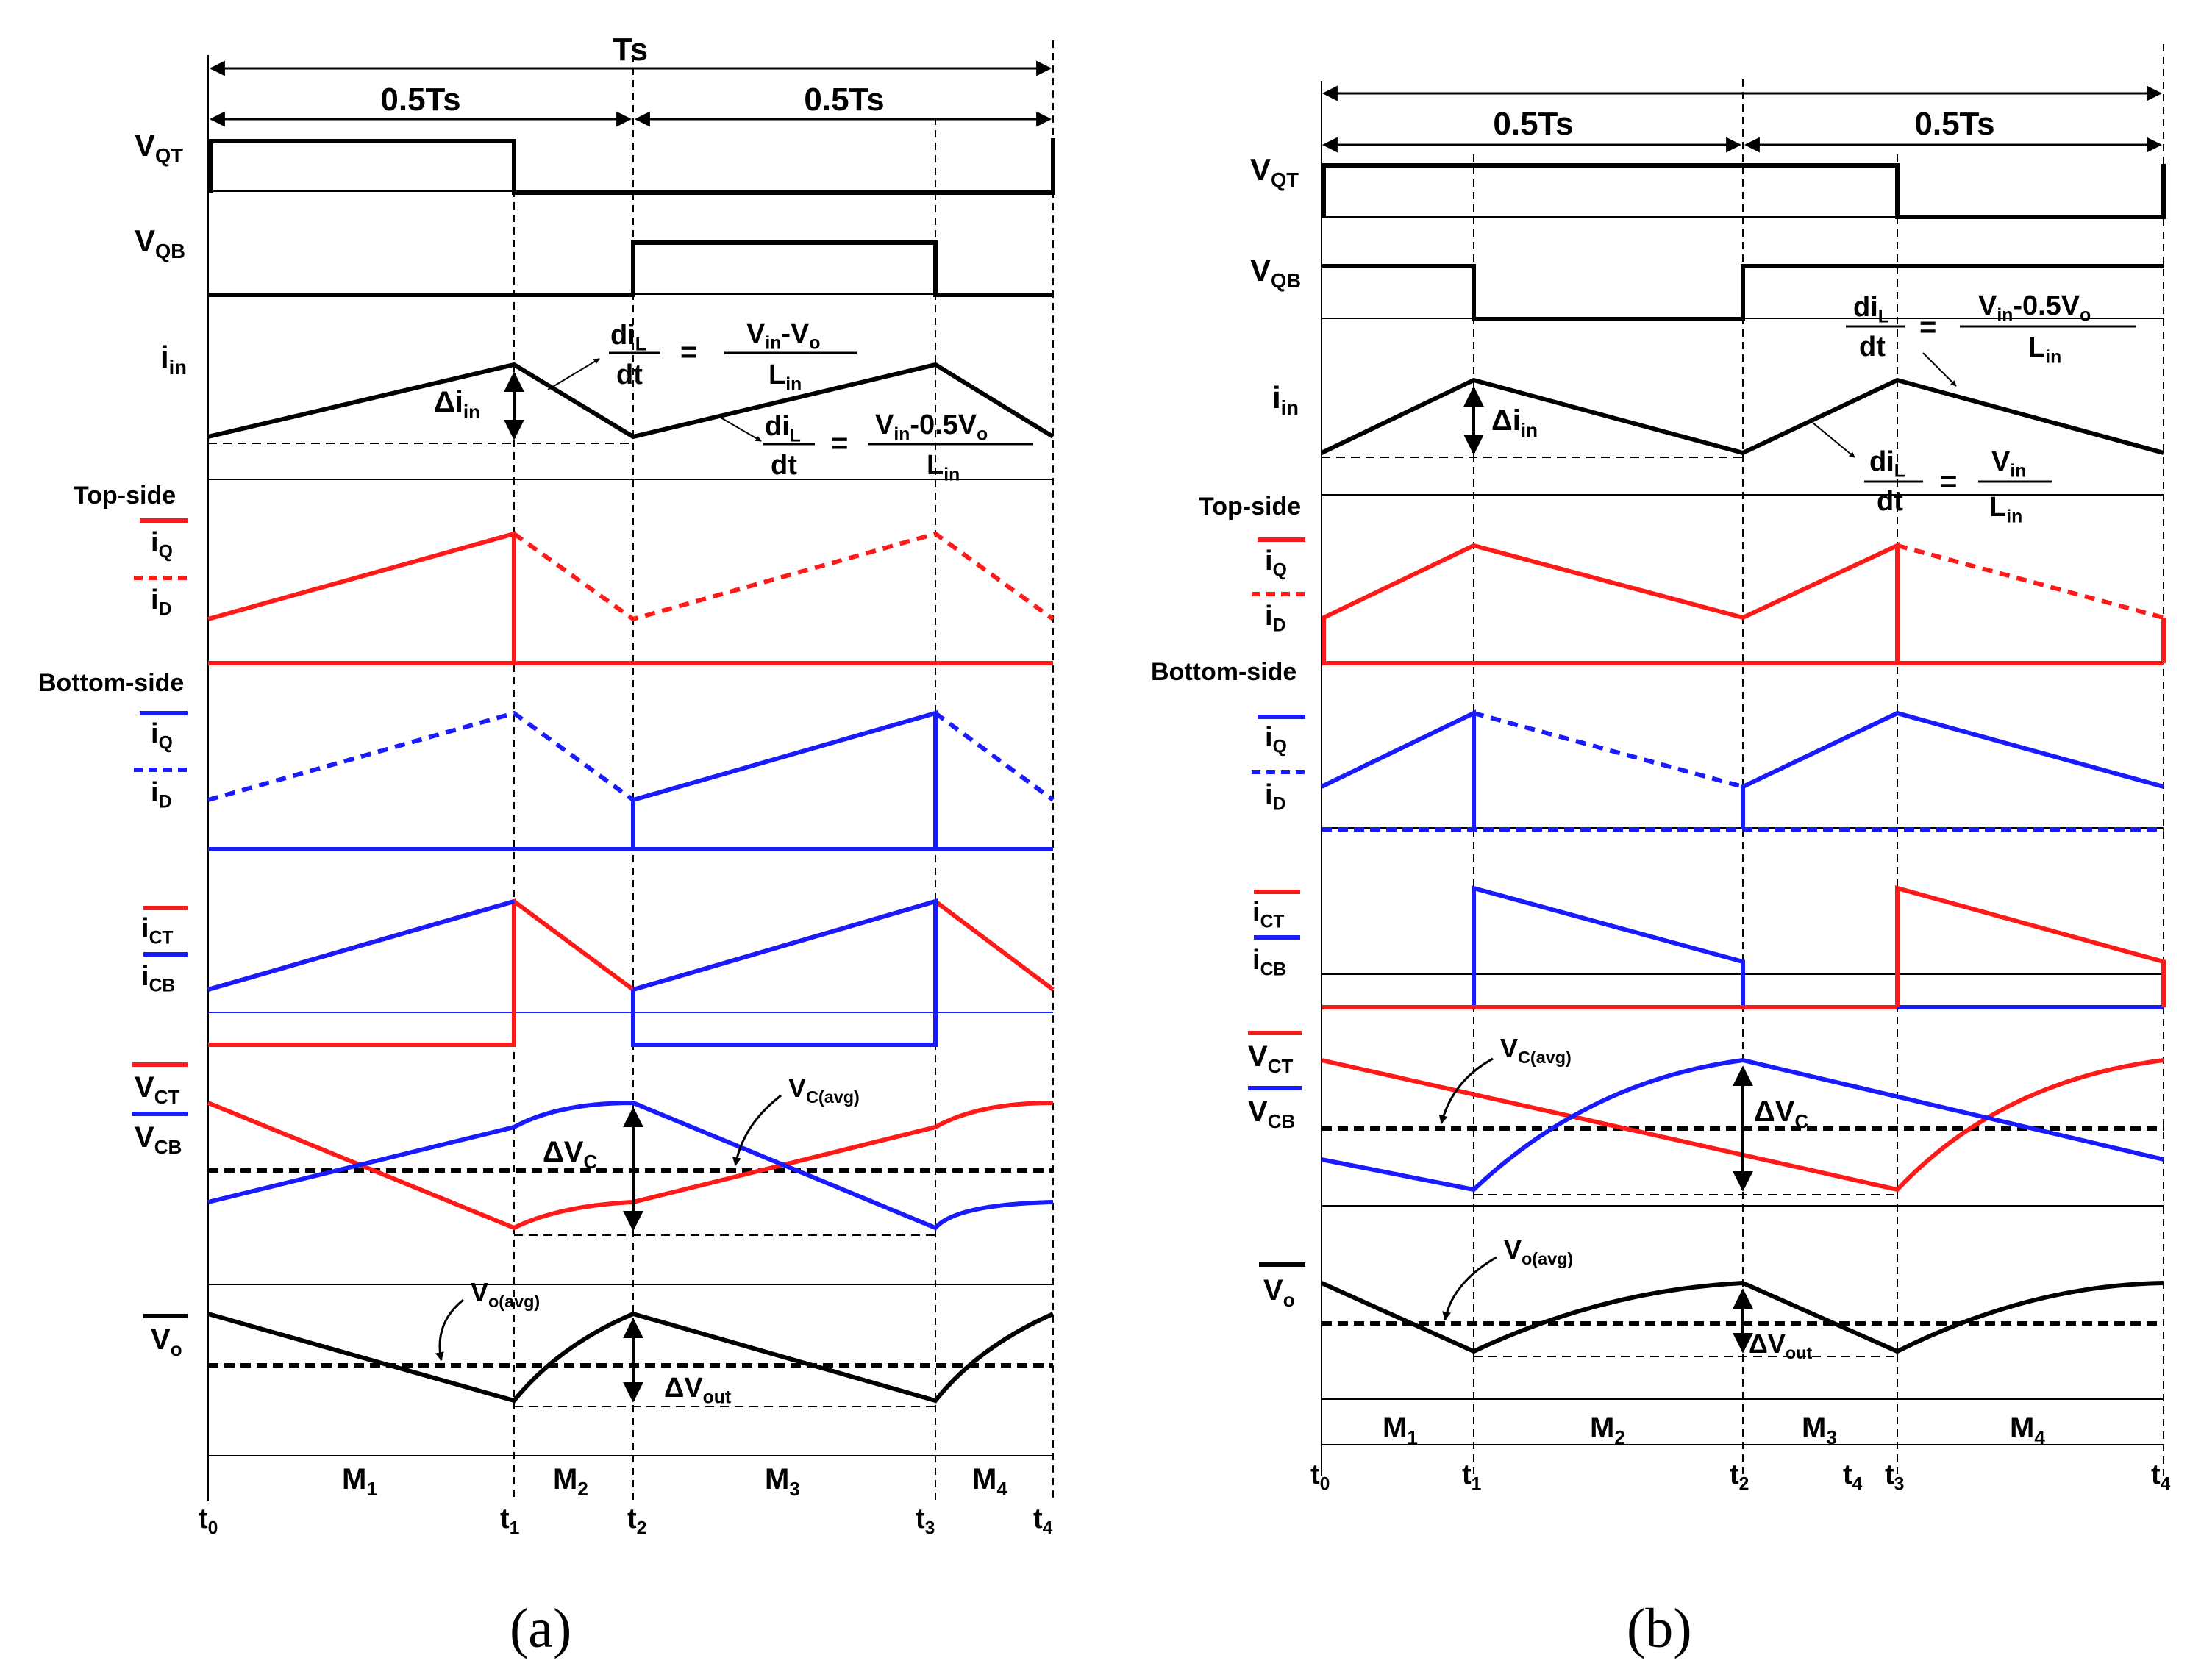  I want to click on panel-b-vqt-waveform, so click(1744, 191).